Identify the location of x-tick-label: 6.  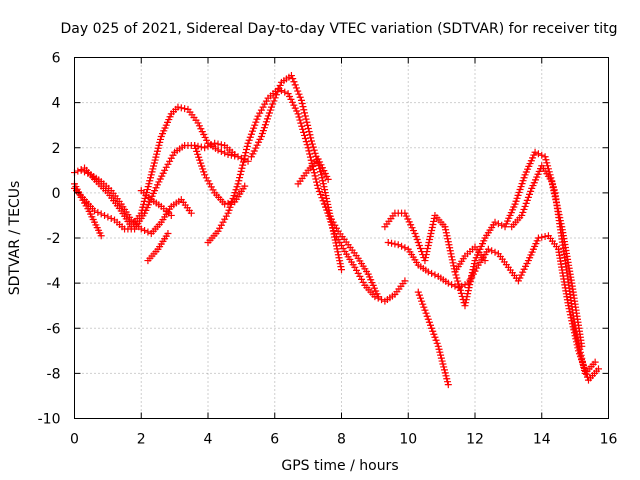
(274, 440).